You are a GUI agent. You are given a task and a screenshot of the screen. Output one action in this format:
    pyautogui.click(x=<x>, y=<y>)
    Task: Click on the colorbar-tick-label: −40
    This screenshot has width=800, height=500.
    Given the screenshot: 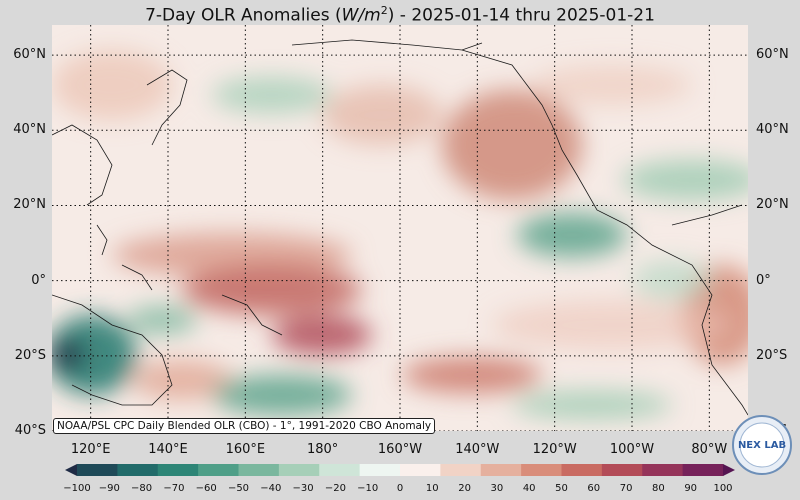 What is the action you would take?
    pyautogui.click(x=271, y=488)
    